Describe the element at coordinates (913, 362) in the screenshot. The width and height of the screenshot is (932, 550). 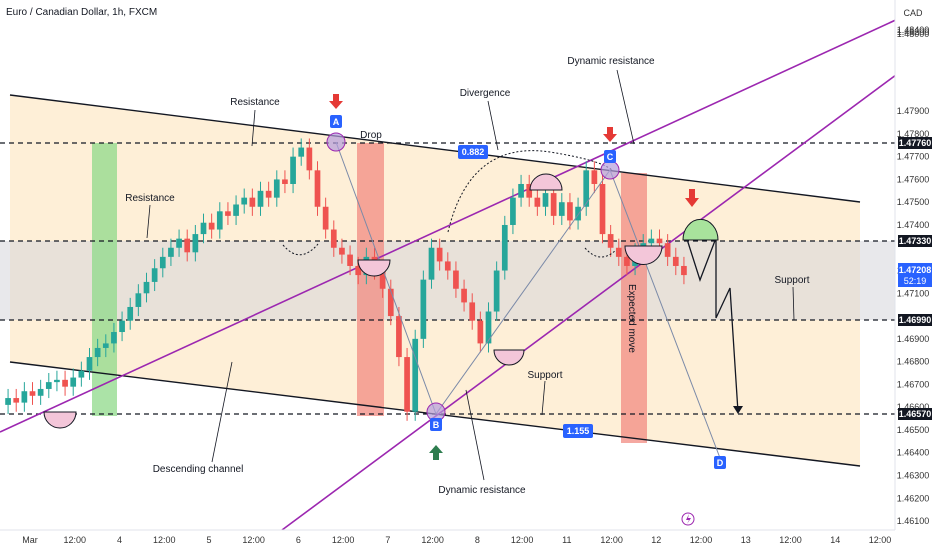
I see `price-tick-12: 1.46800` at that location.